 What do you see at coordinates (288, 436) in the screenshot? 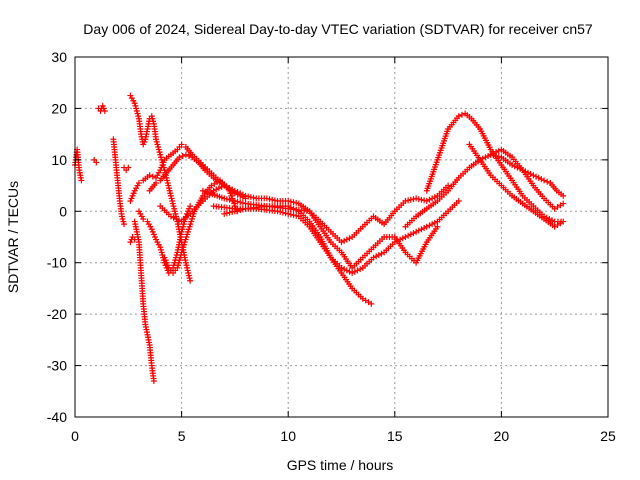
I see `x-tick-label: 10` at bounding box center [288, 436].